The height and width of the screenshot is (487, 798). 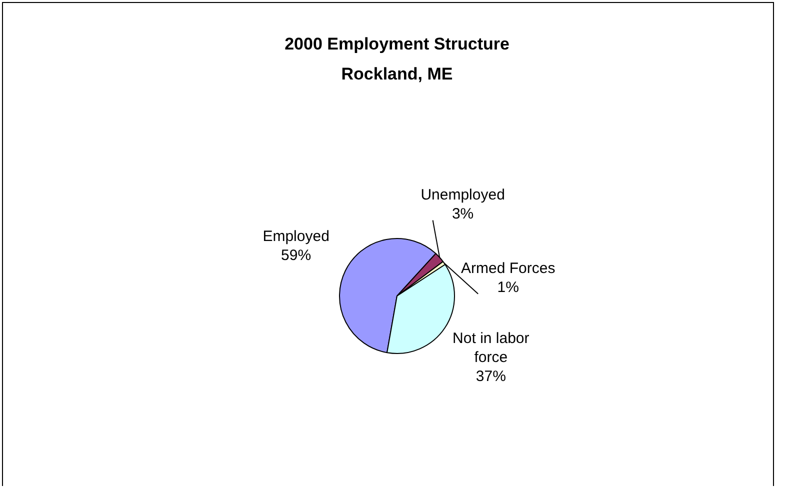 I want to click on data-label: 1%, so click(x=508, y=287).